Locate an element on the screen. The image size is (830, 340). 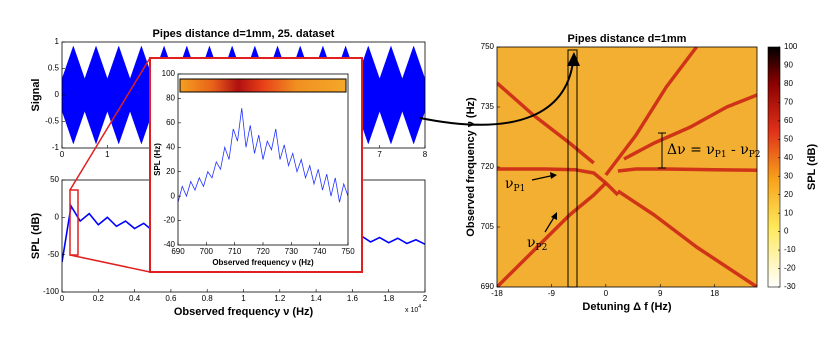
y-axis-label: SPL (dB) is located at coordinates (36, 236).